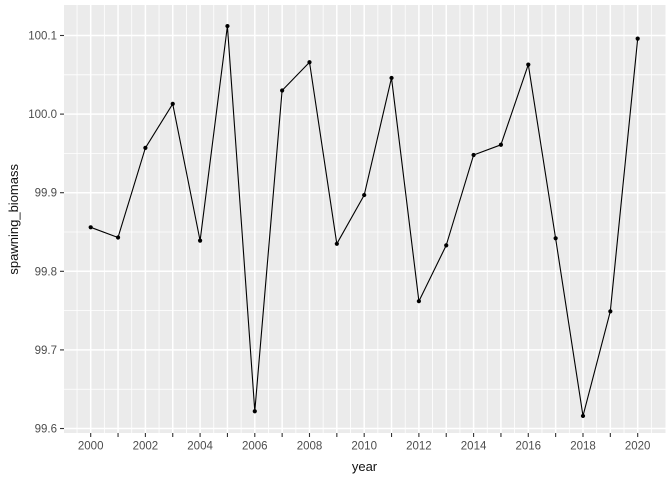  Describe the element at coordinates (364, 447) in the screenshot. I see `x-tick-label: 2010` at that location.